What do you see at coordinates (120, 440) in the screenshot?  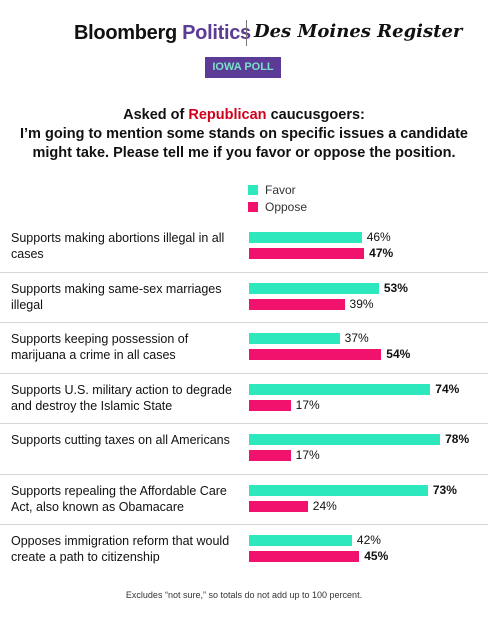 I see `category-label: Supports cutting taxes on all Americans` at bounding box center [120, 440].